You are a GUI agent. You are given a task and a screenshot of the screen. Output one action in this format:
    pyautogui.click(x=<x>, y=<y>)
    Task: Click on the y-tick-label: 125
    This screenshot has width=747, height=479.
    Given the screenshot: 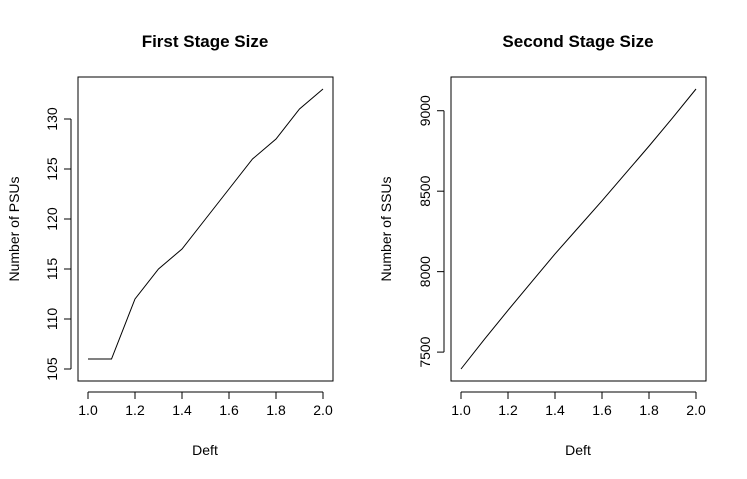 What is the action you would take?
    pyautogui.click(x=52, y=169)
    